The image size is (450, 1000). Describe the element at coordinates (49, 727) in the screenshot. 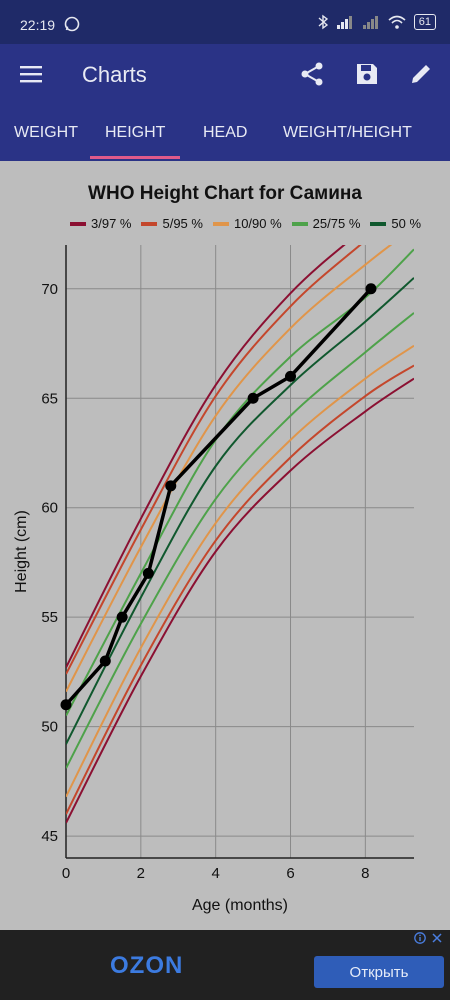

I see `y-tick-label: 50` at that location.